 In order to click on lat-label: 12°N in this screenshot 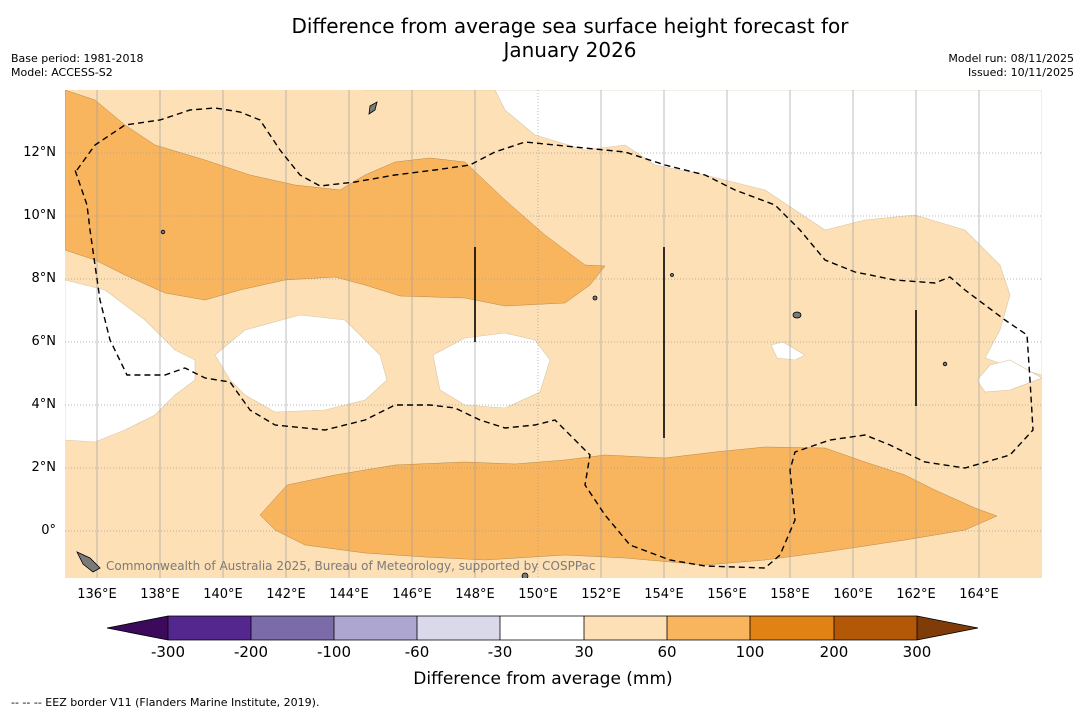, I will do `click(39, 152)`.